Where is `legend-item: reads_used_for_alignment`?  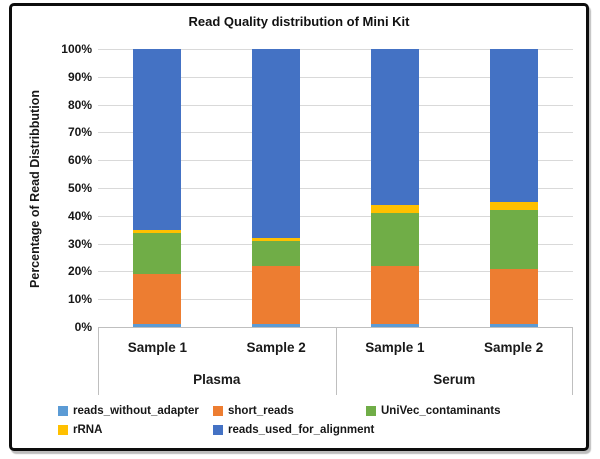
legend-item: reads_used_for_alignment is located at coordinates (293, 430).